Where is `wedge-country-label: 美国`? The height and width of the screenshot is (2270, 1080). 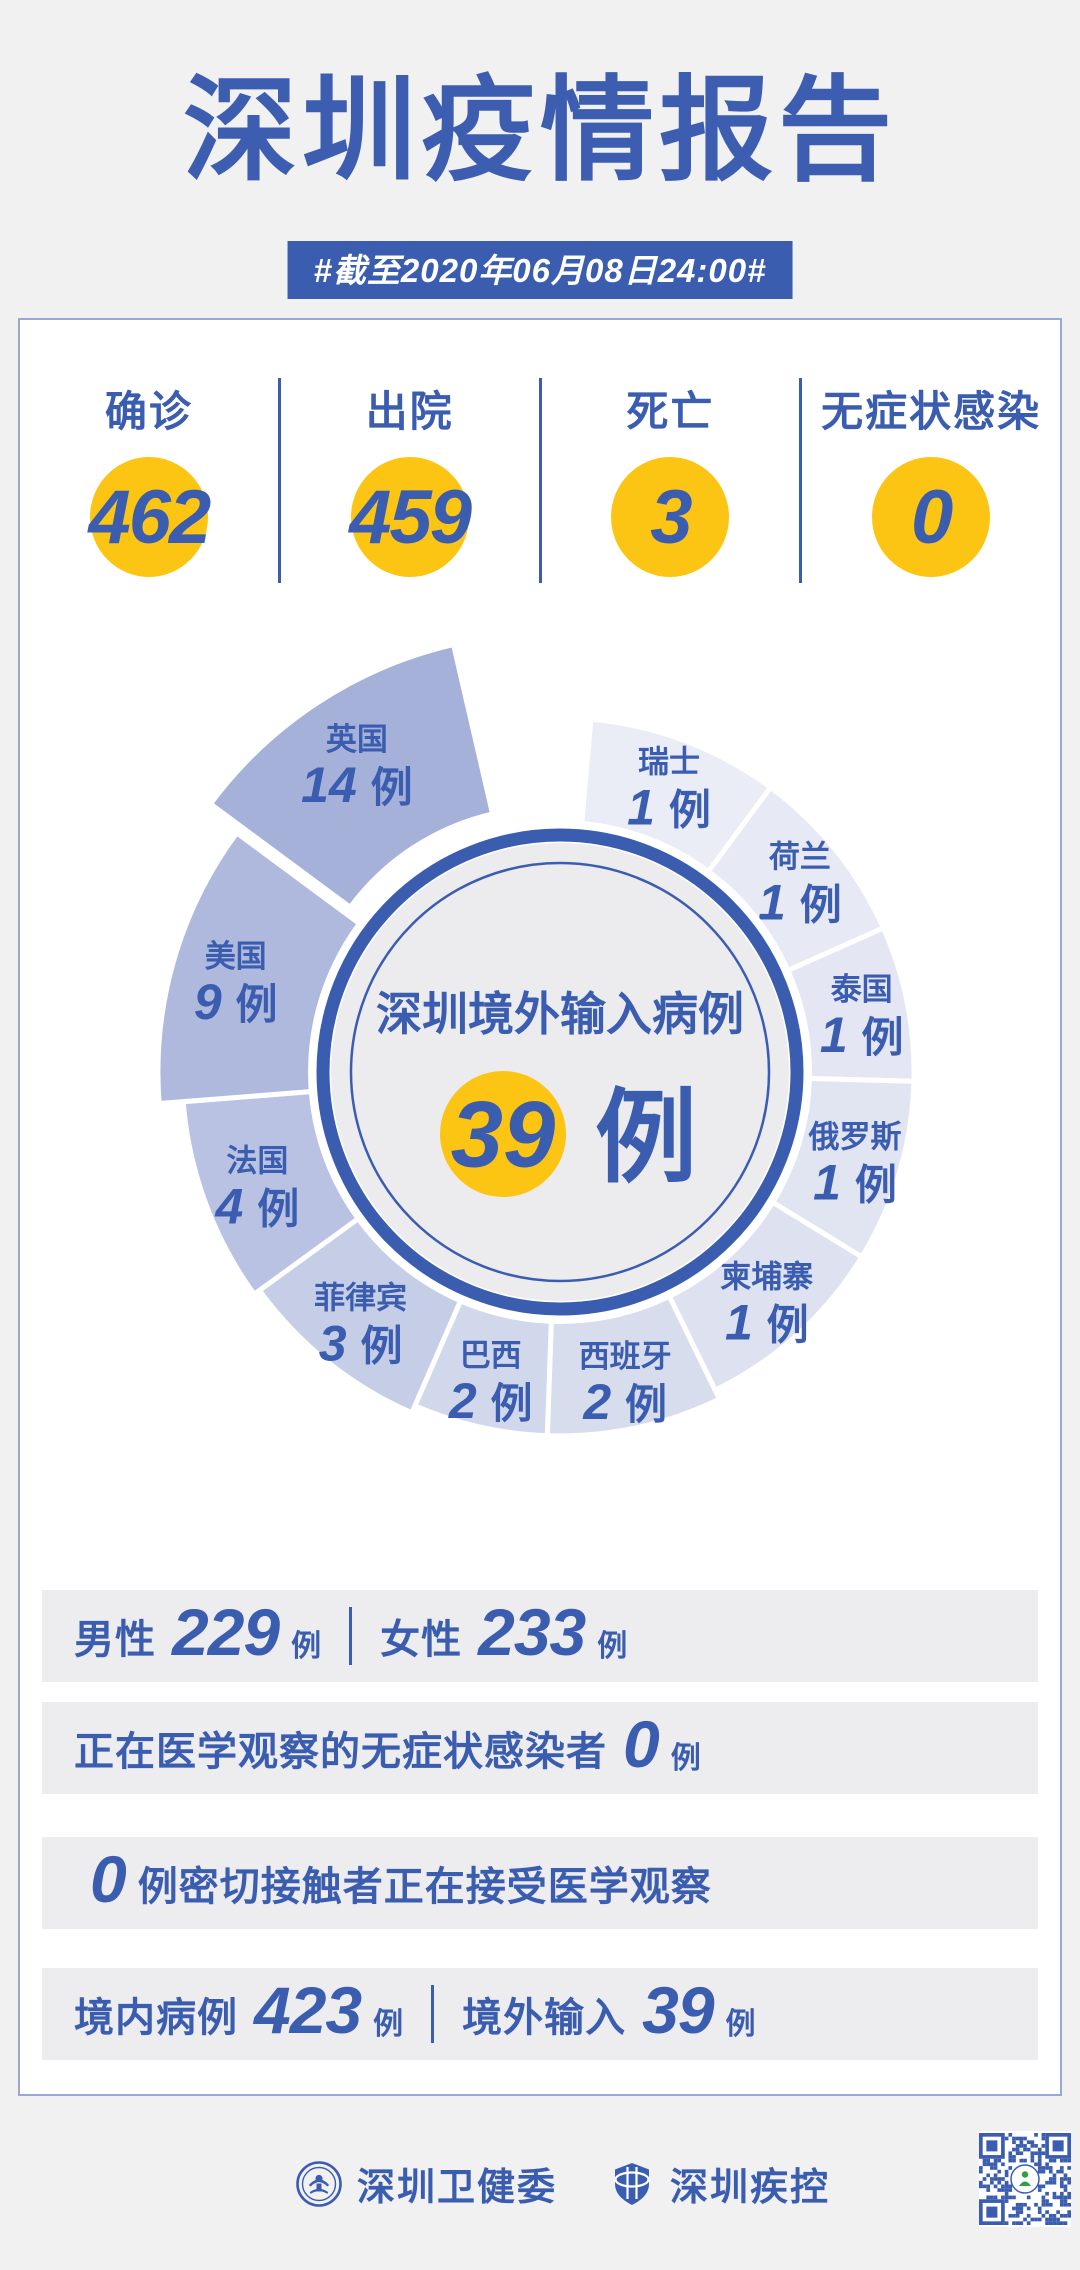 wedge-country-label: 美国 is located at coordinates (236, 956).